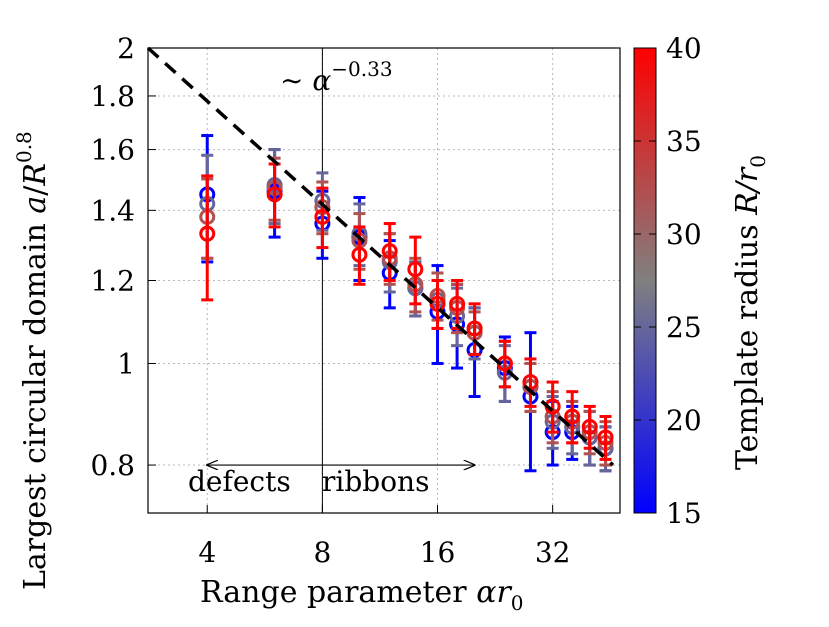 The image size is (829, 627). Describe the element at coordinates (362, 595) in the screenshot. I see `x-axis-label: Range parameter αr0` at that location.